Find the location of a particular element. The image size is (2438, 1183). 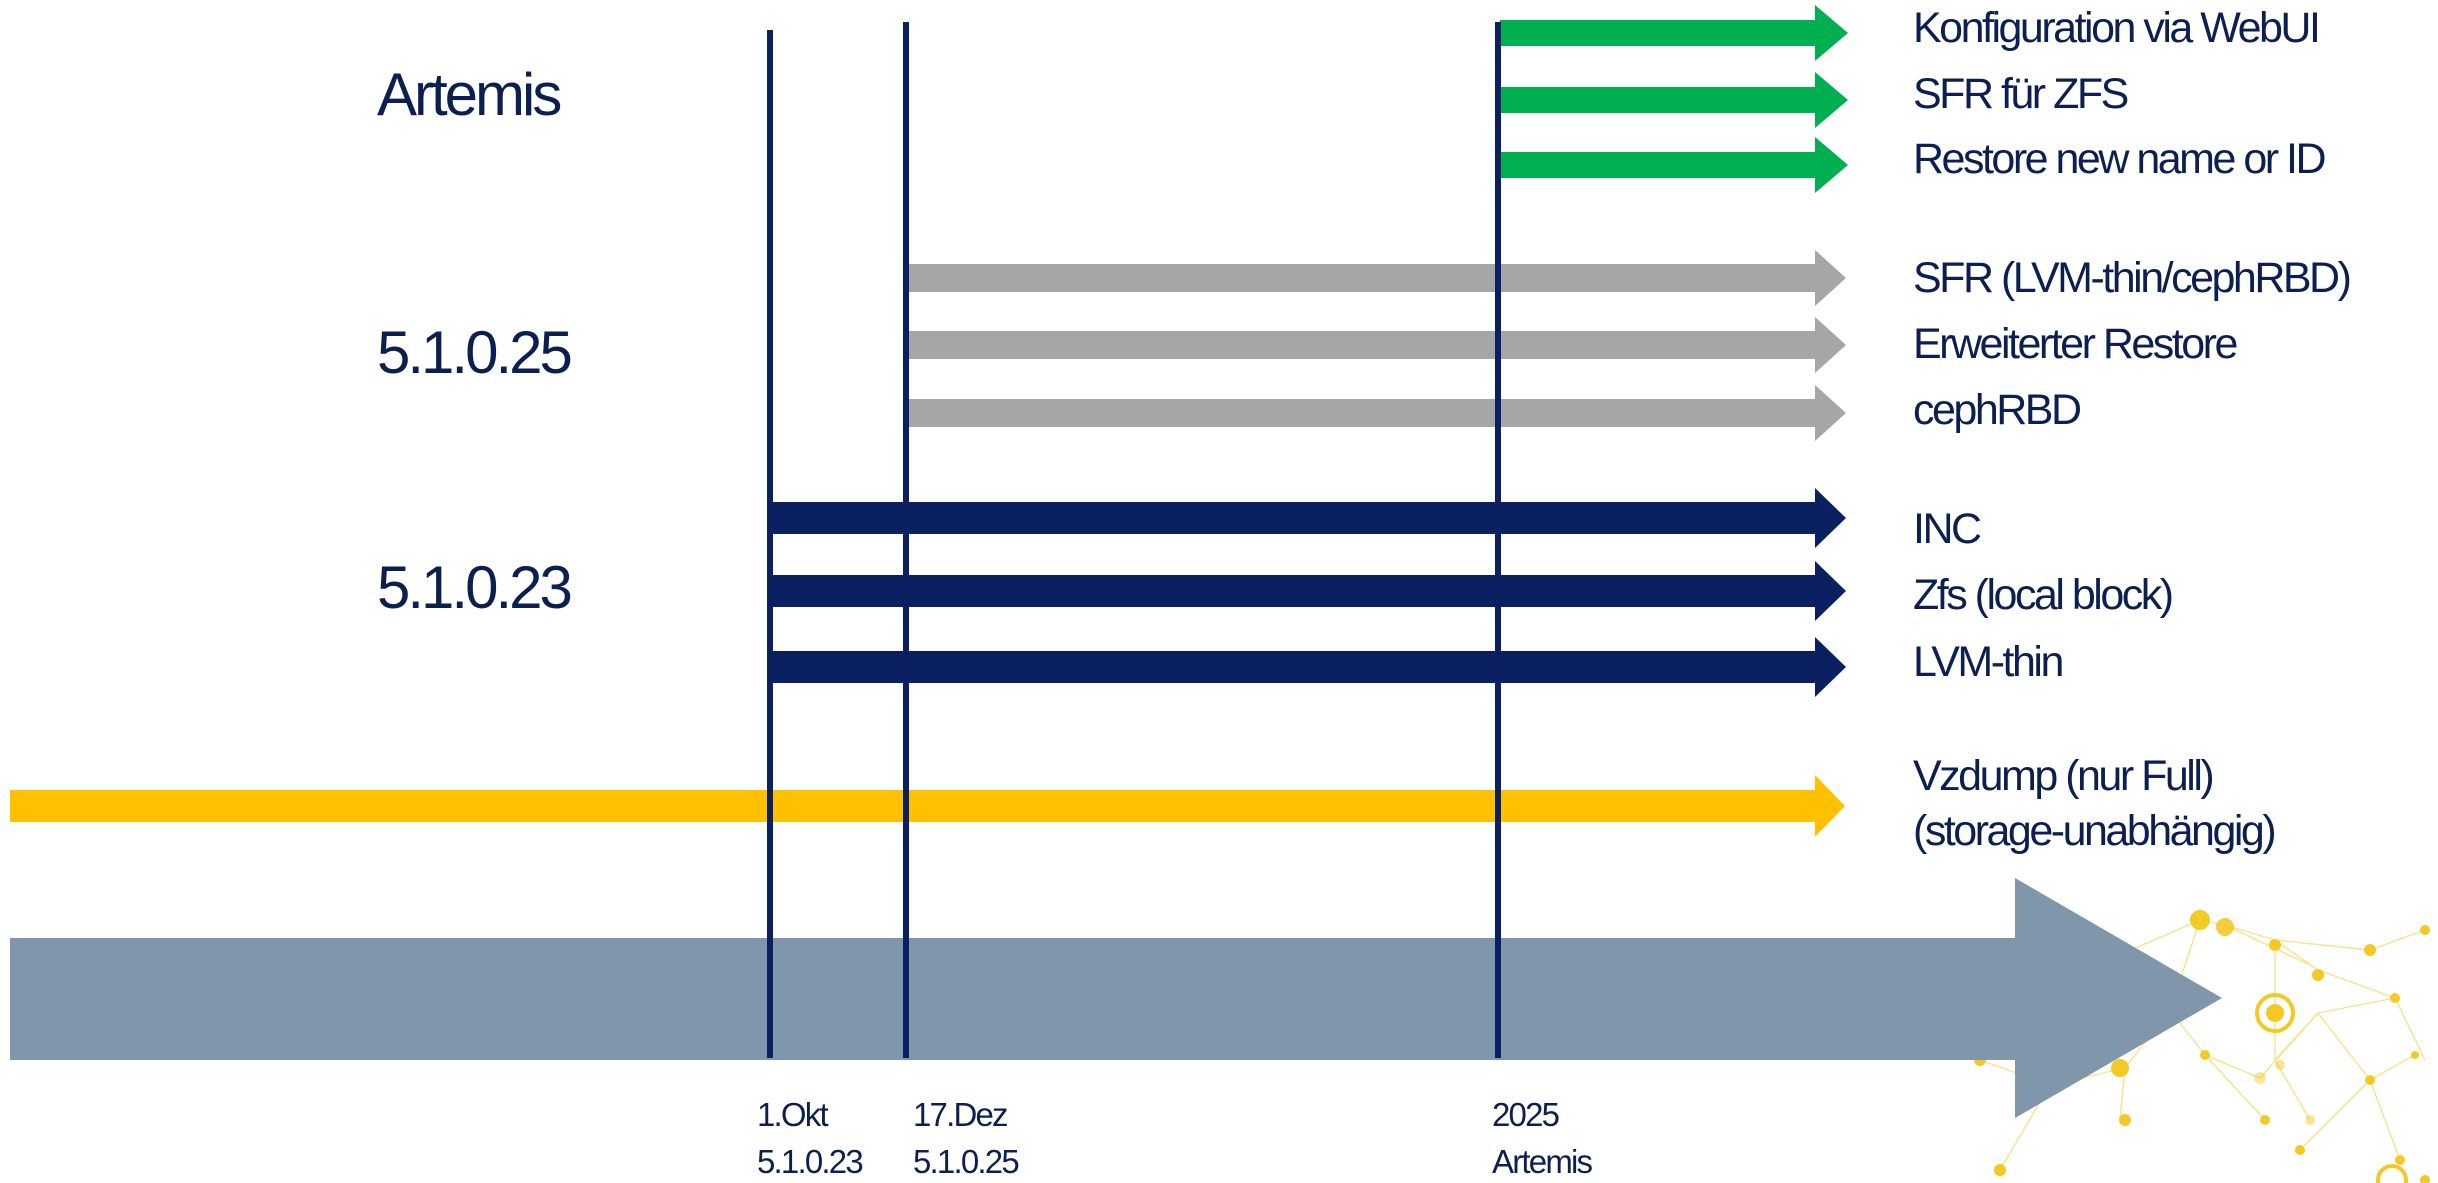

feature-label: INC is located at coordinates (1947, 529).